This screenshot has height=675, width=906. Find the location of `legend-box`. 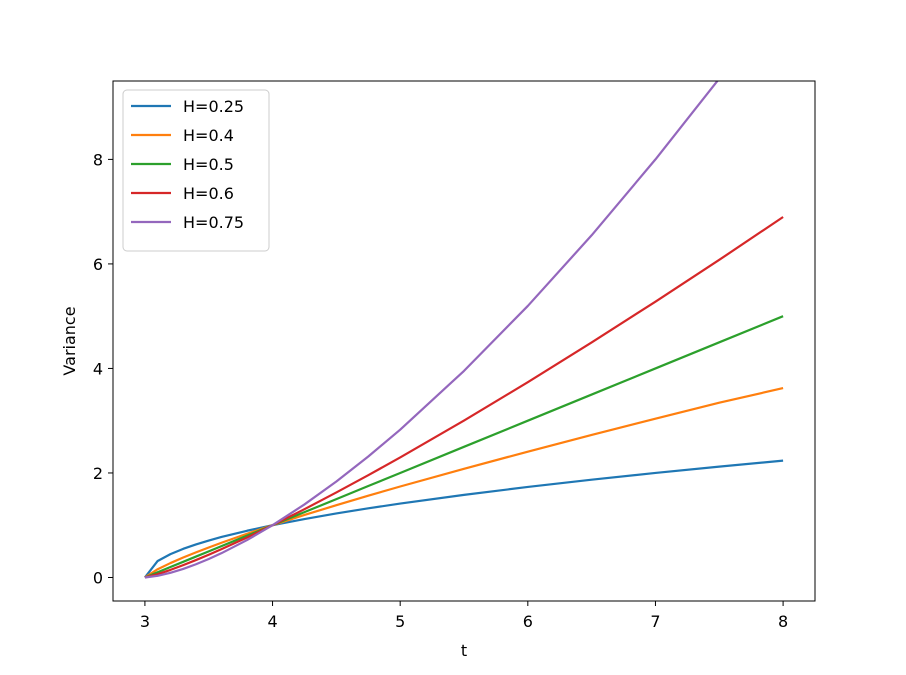

legend-box is located at coordinates (196, 170).